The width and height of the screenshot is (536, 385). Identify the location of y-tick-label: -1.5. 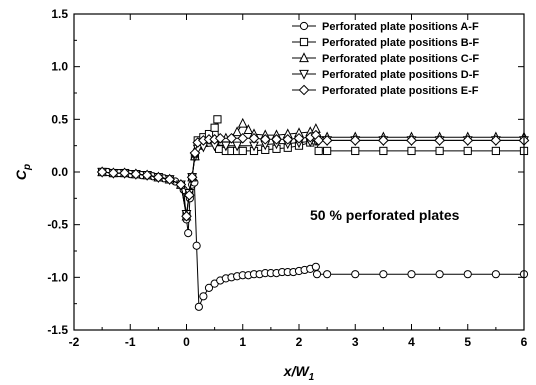
(57, 330).